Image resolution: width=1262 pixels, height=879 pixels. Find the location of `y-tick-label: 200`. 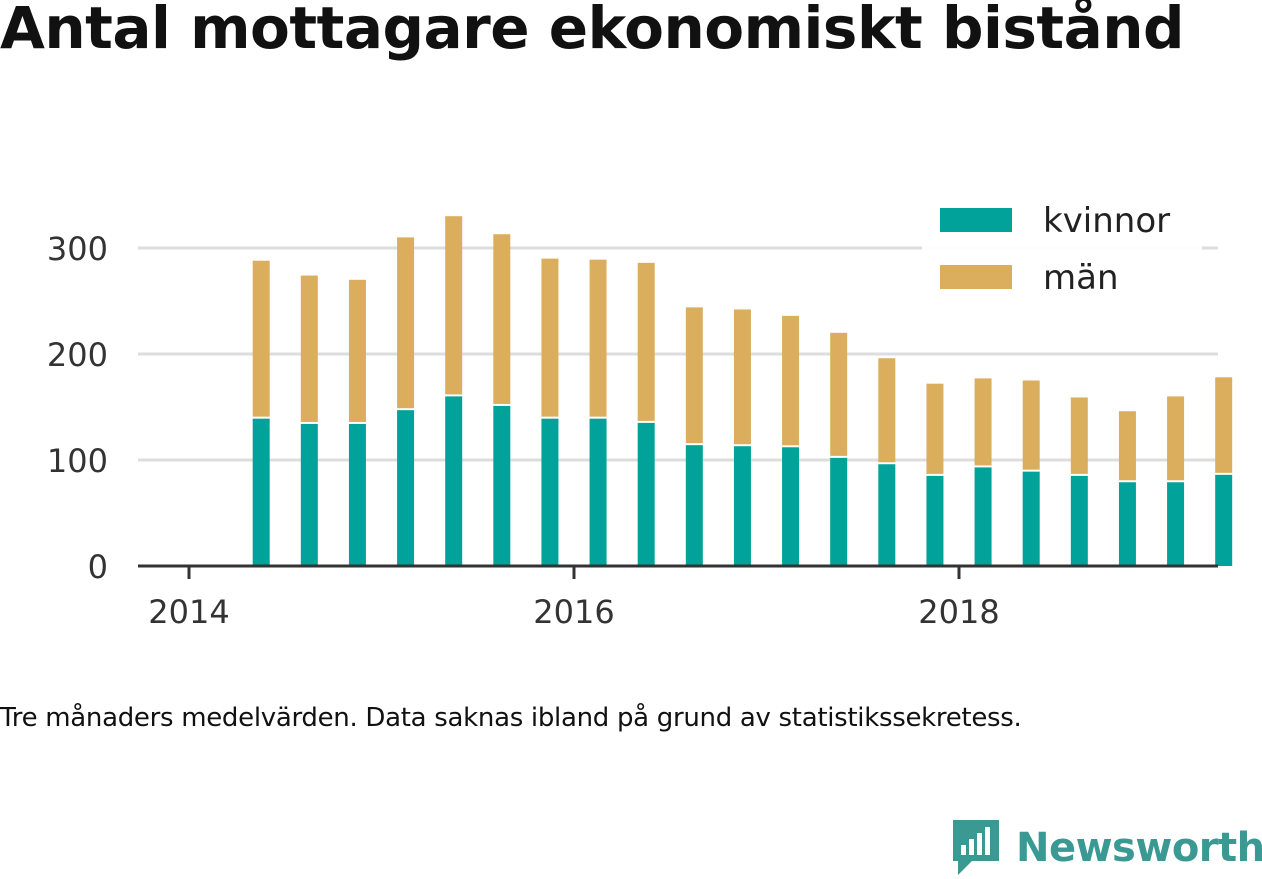

y-tick-label: 200 is located at coordinates (77, 355).